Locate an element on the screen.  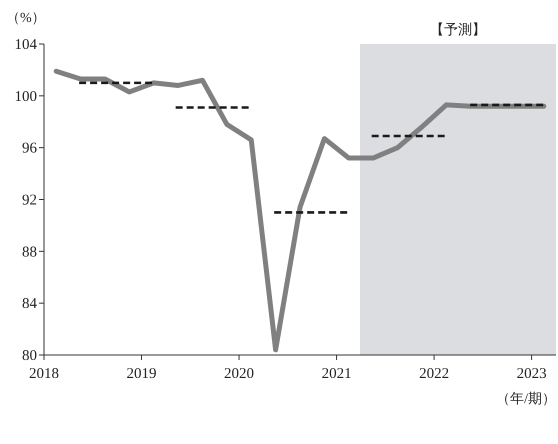
y-tick-label: 88 is located at coordinates (29, 252).